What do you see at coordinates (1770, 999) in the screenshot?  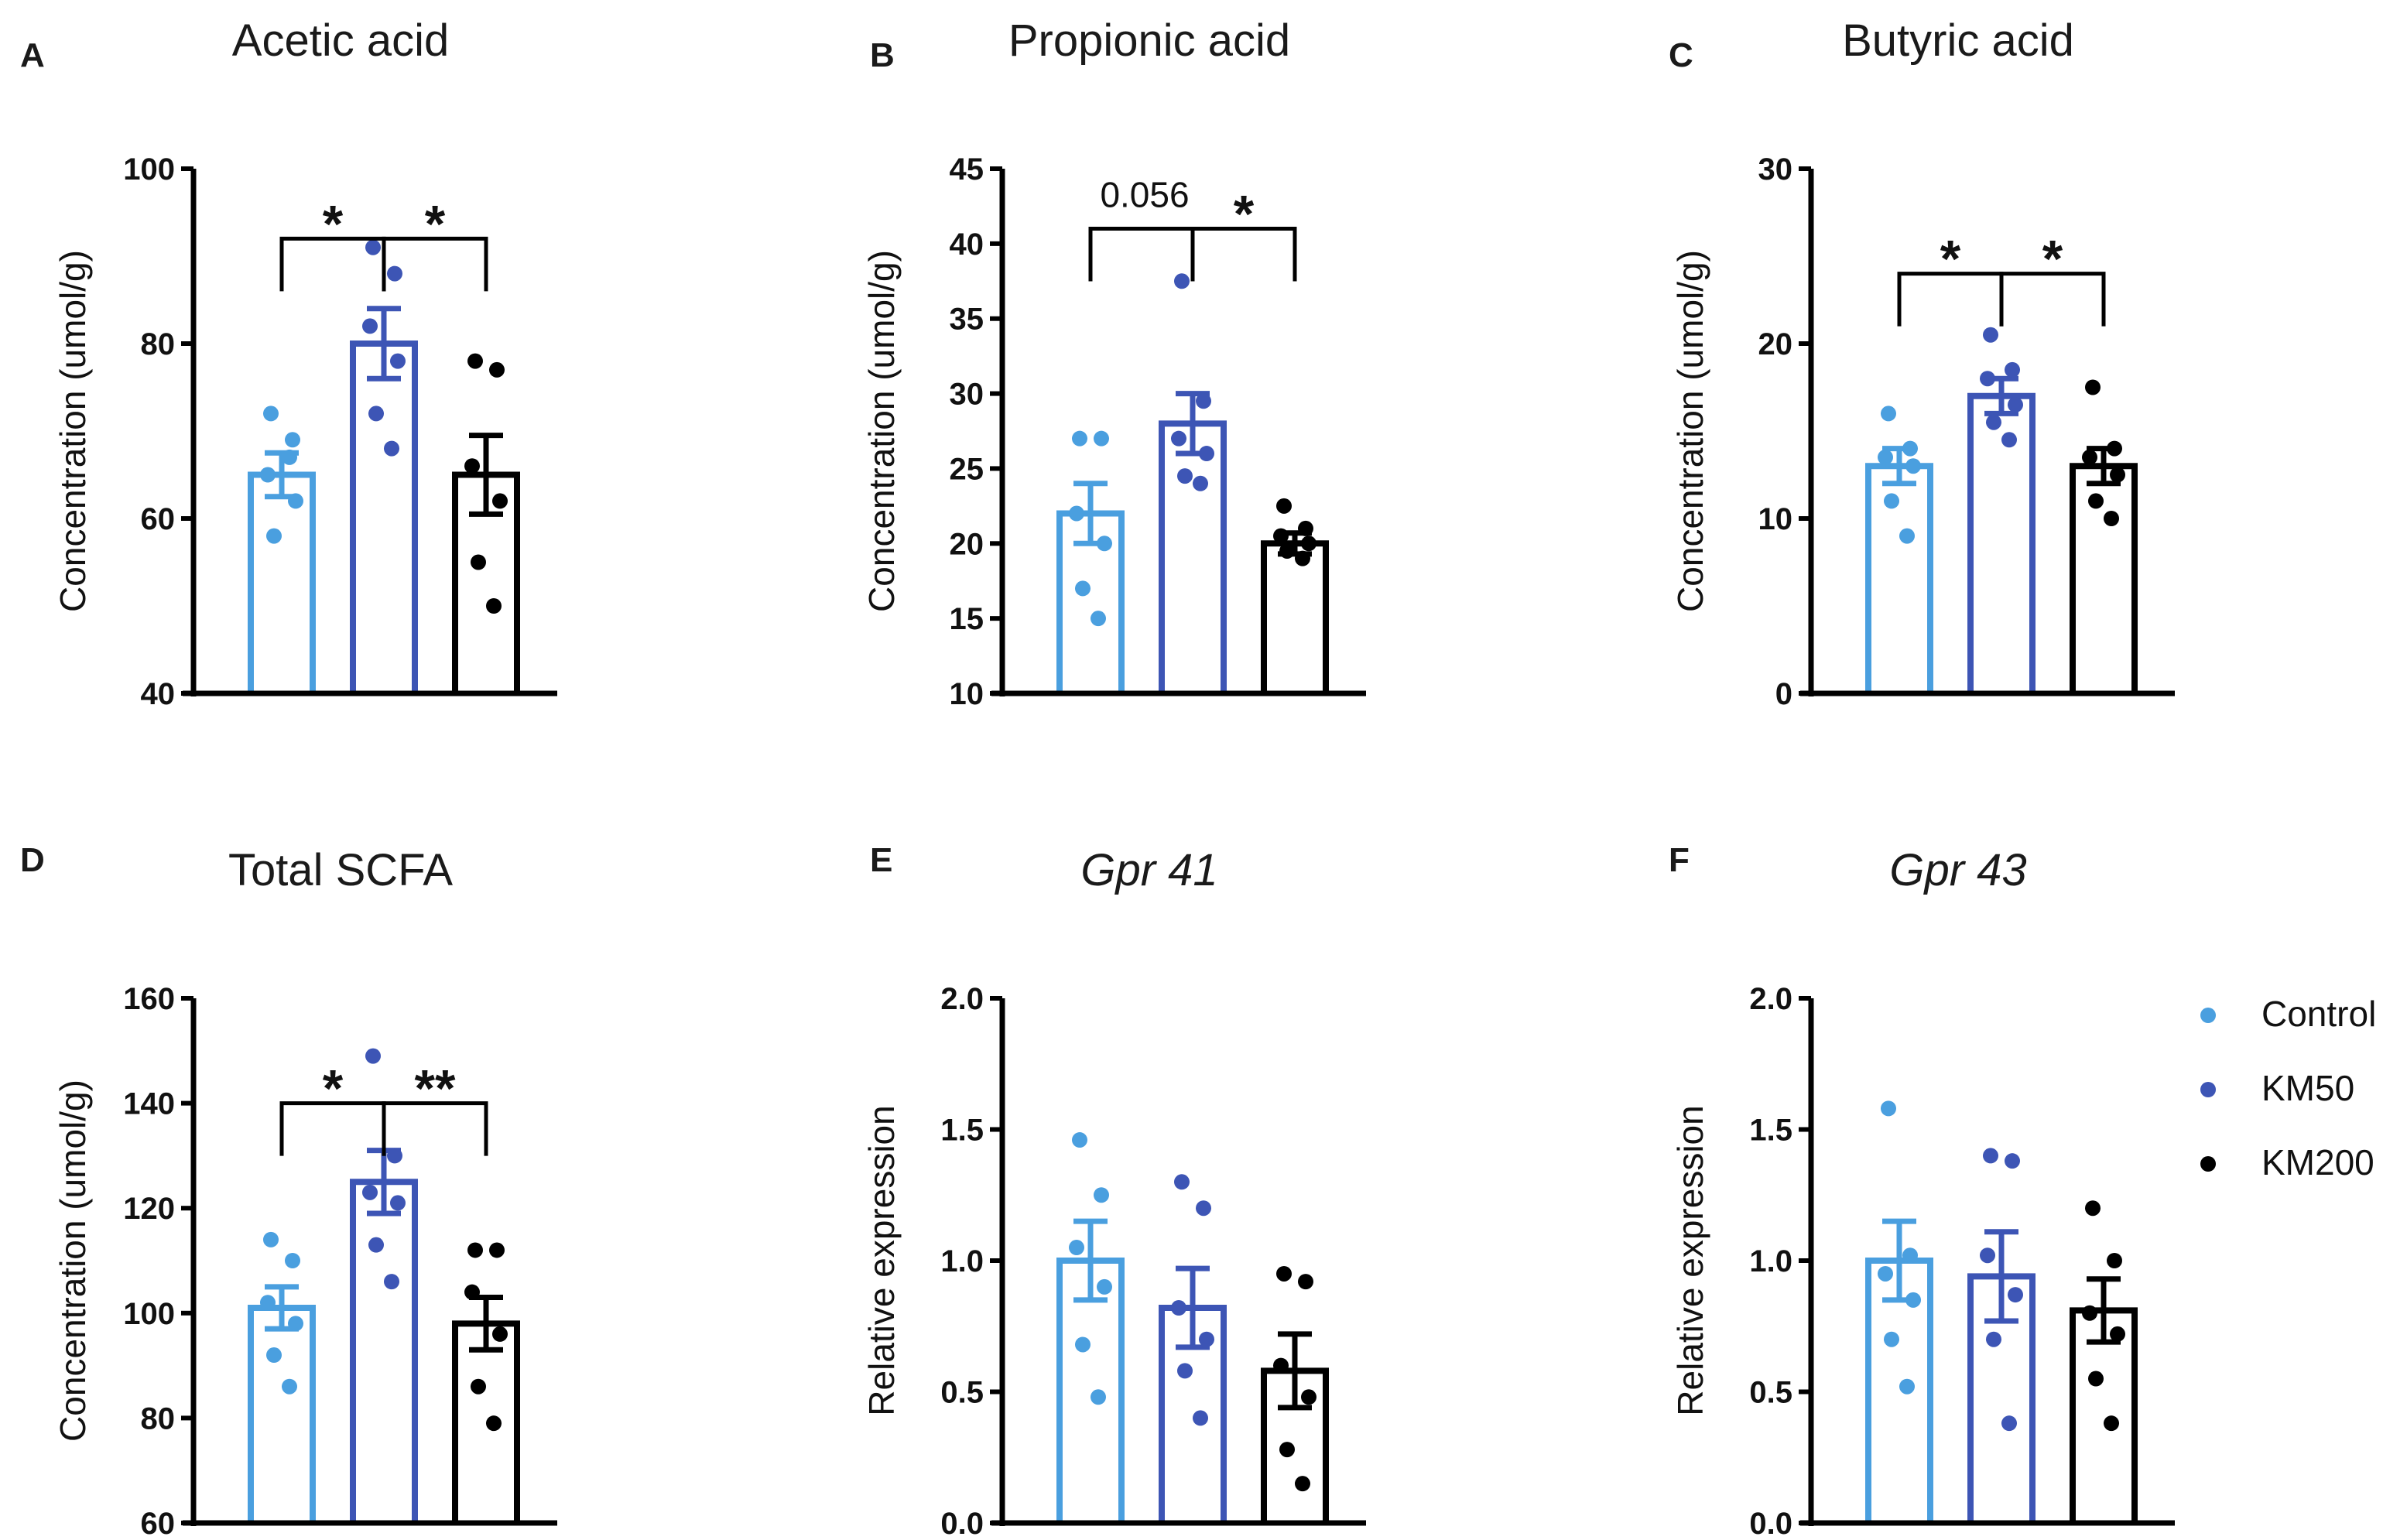 I see `y-tick-label: 2.0` at bounding box center [1770, 999].